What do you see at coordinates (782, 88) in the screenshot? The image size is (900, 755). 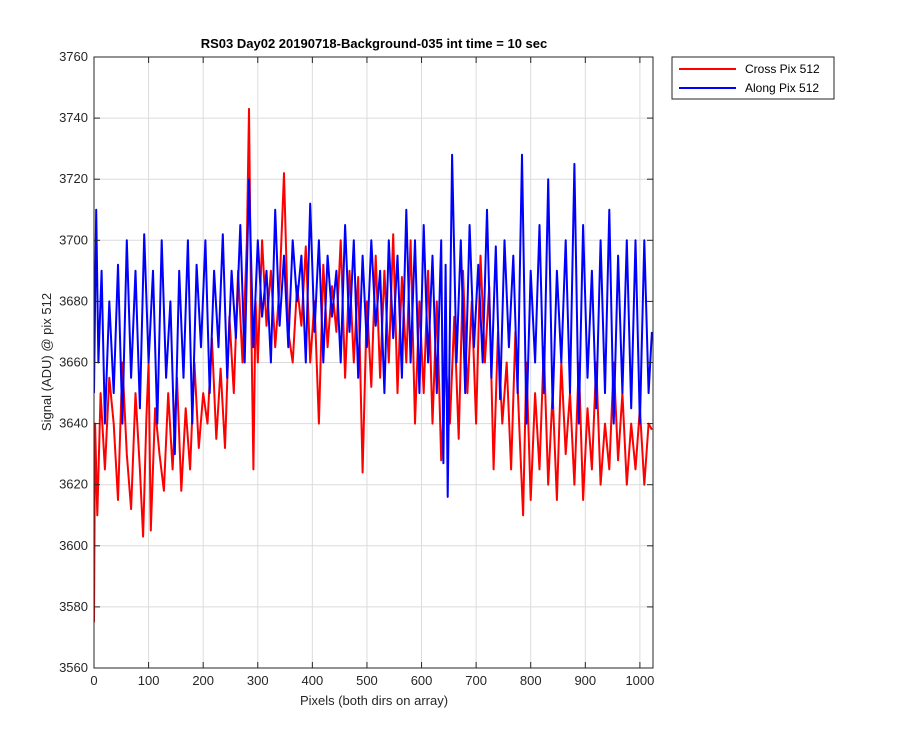 I see `legend-label-along: Along Pix 512` at bounding box center [782, 88].